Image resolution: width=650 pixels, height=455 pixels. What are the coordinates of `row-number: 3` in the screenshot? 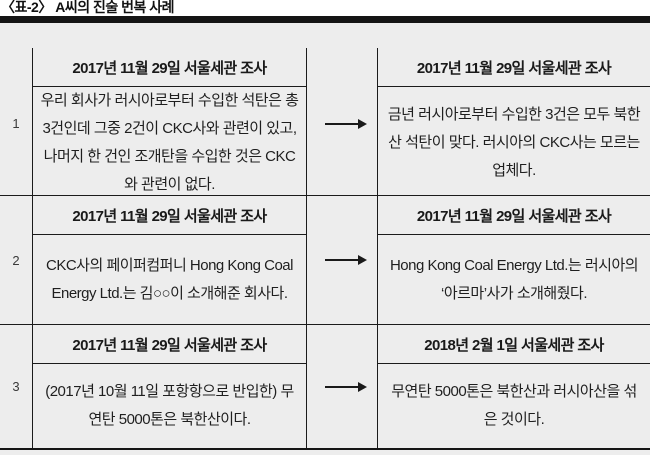 It's located at (16, 386).